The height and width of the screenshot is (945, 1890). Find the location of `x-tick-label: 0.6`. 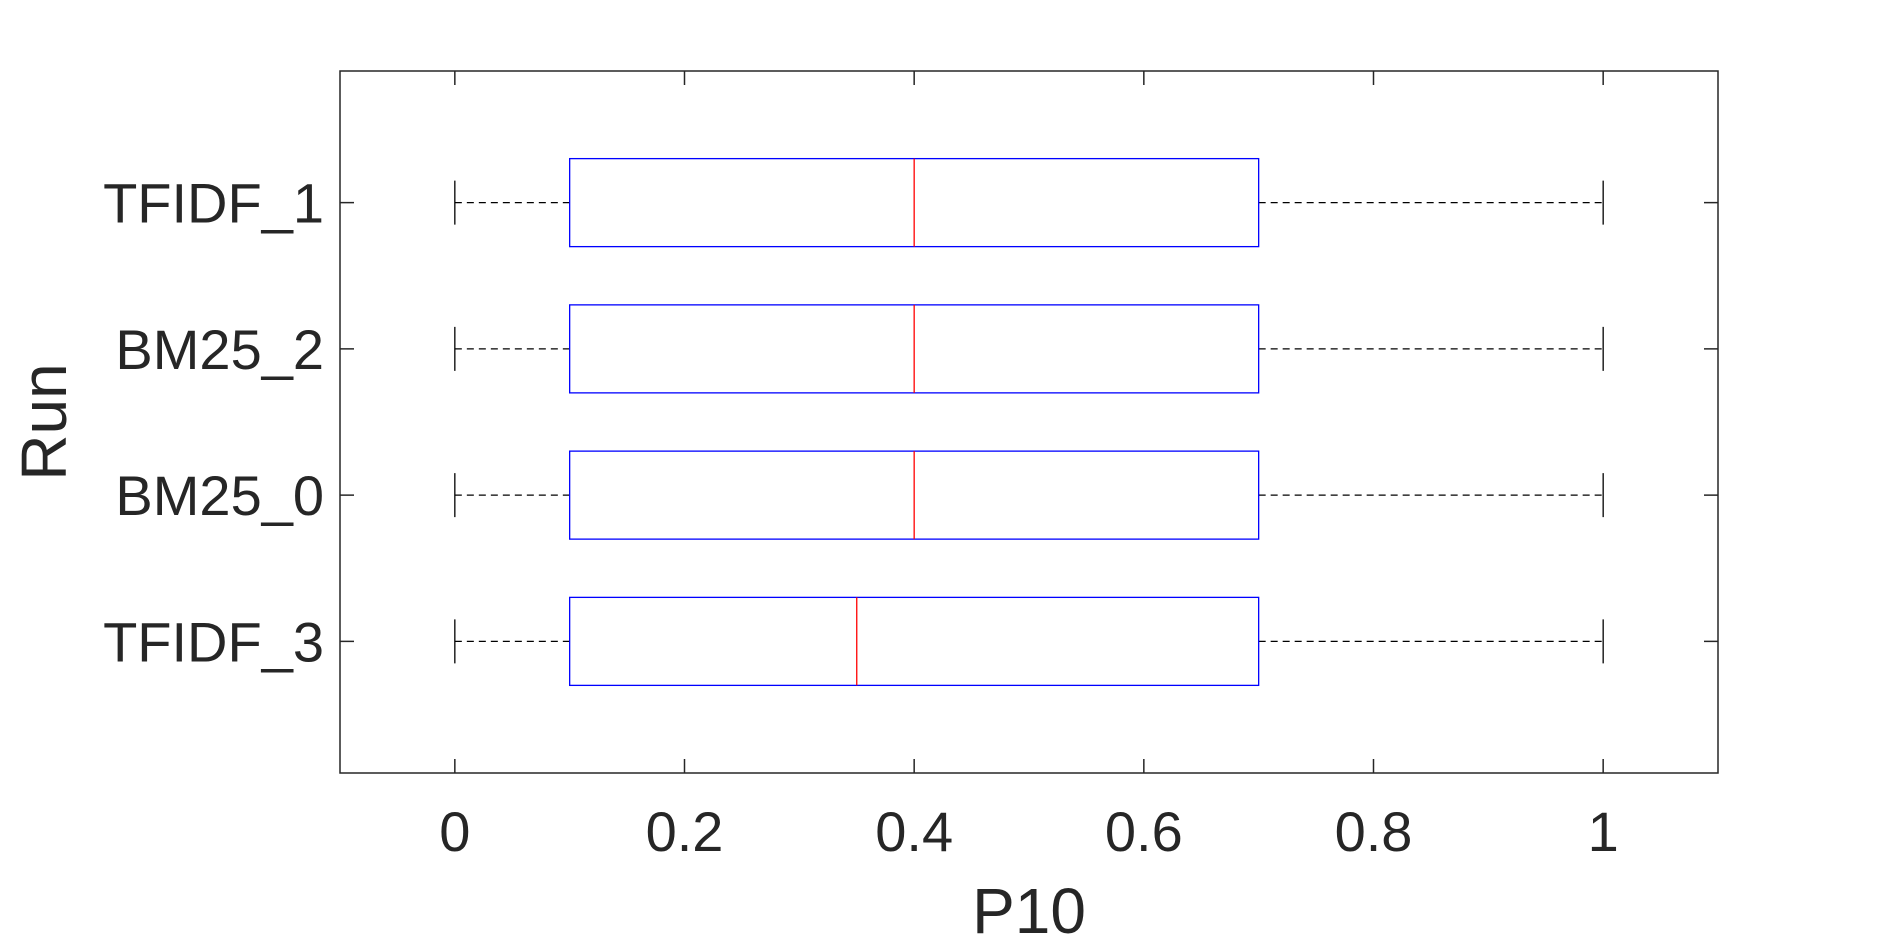

x-tick-label: 0.6 is located at coordinates (1144, 831).